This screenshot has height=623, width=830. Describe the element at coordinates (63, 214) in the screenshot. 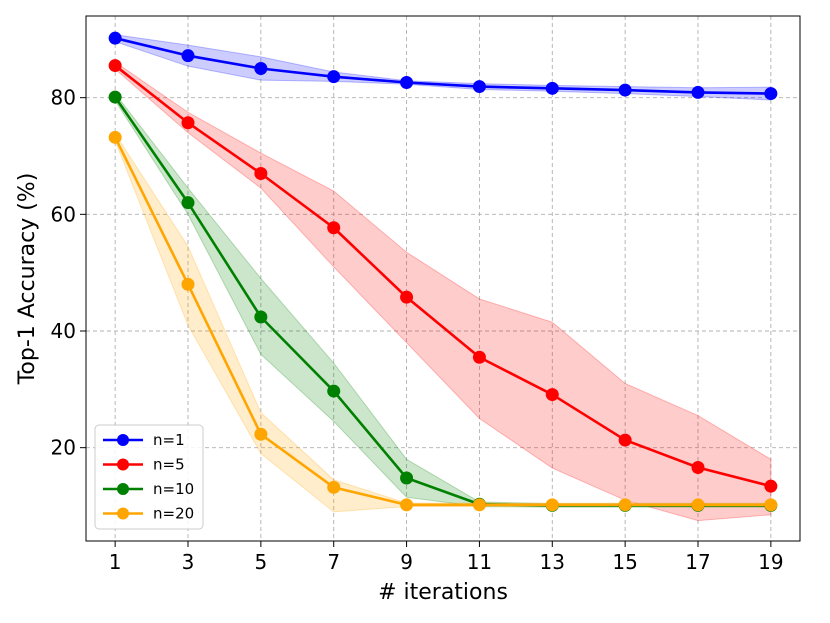

I see `y-tick-label: 60` at that location.